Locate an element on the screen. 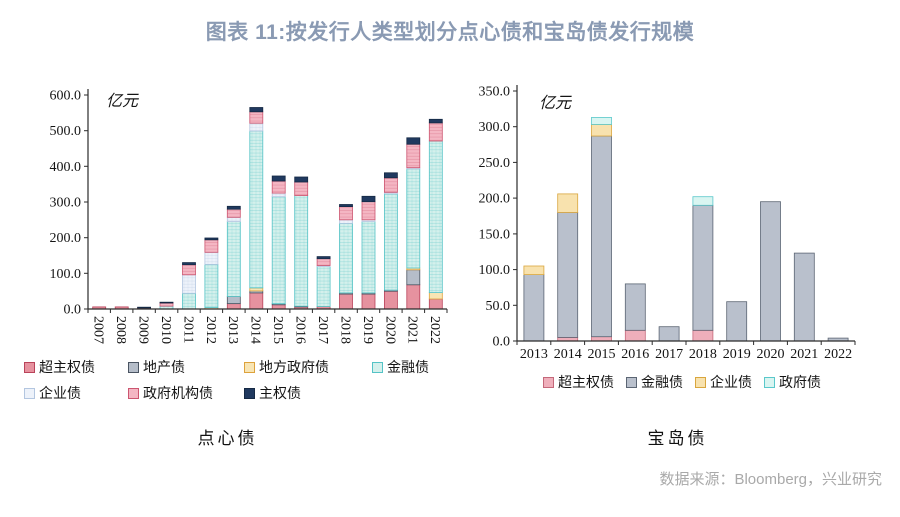  y-tick-label: 200.0 is located at coordinates (66, 238).